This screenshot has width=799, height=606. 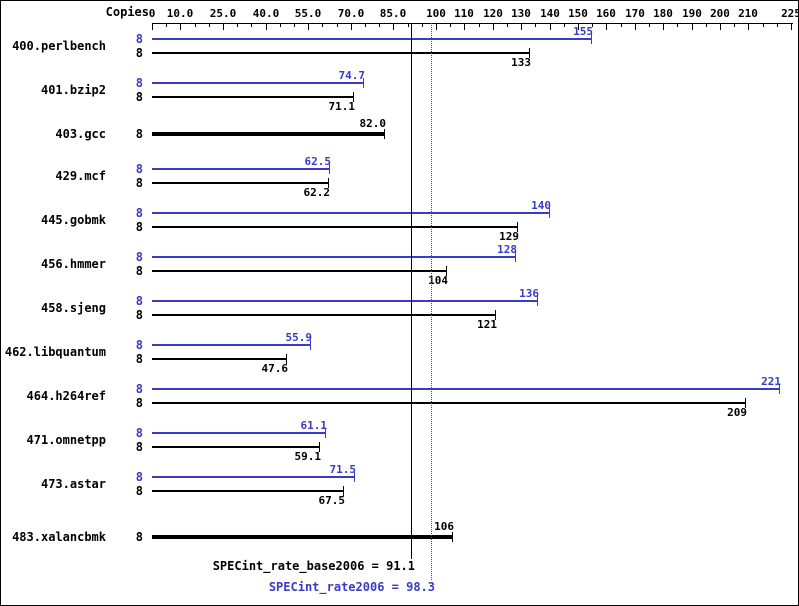 I want to click on axis-tick-label: 110, so click(x=464, y=13).